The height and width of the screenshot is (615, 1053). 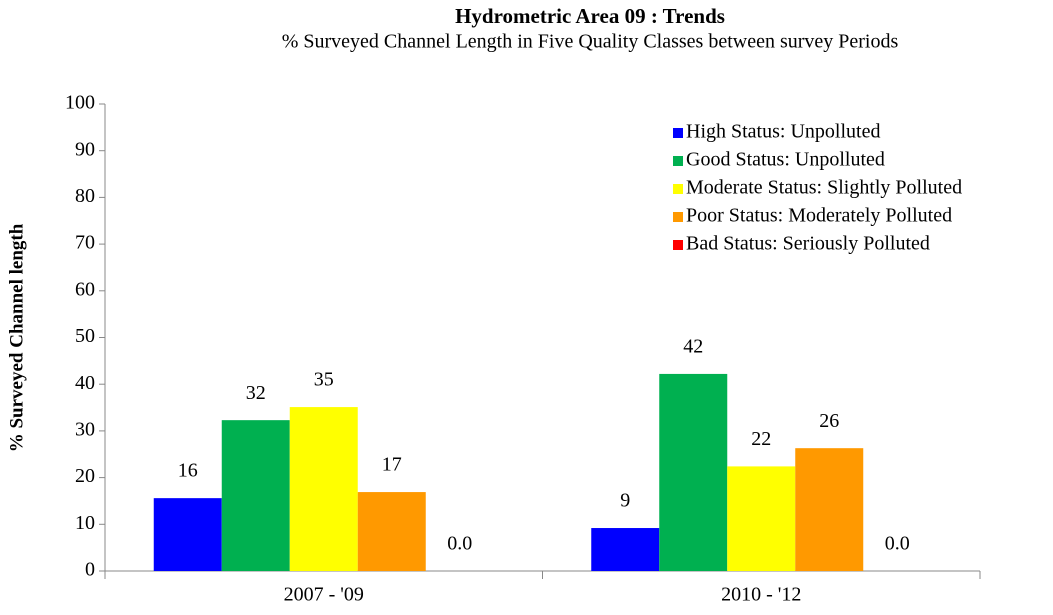 I want to click on value-label: 42, so click(x=693, y=347).